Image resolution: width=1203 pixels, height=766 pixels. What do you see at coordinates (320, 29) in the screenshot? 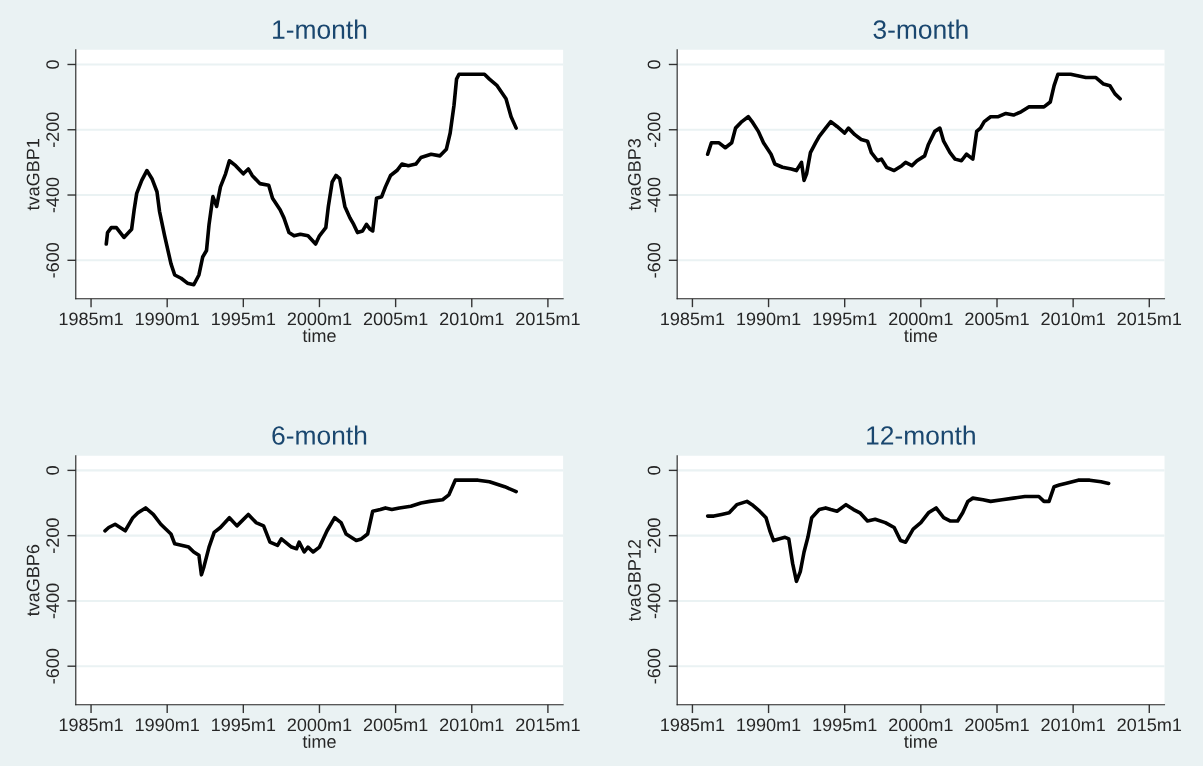
I see `chart-title: 1-month` at bounding box center [320, 29].